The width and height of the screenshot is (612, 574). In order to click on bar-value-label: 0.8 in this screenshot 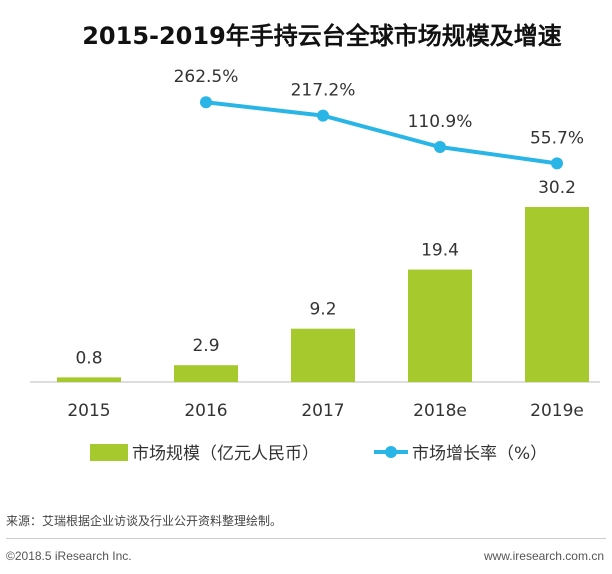, I will do `click(88, 358)`.